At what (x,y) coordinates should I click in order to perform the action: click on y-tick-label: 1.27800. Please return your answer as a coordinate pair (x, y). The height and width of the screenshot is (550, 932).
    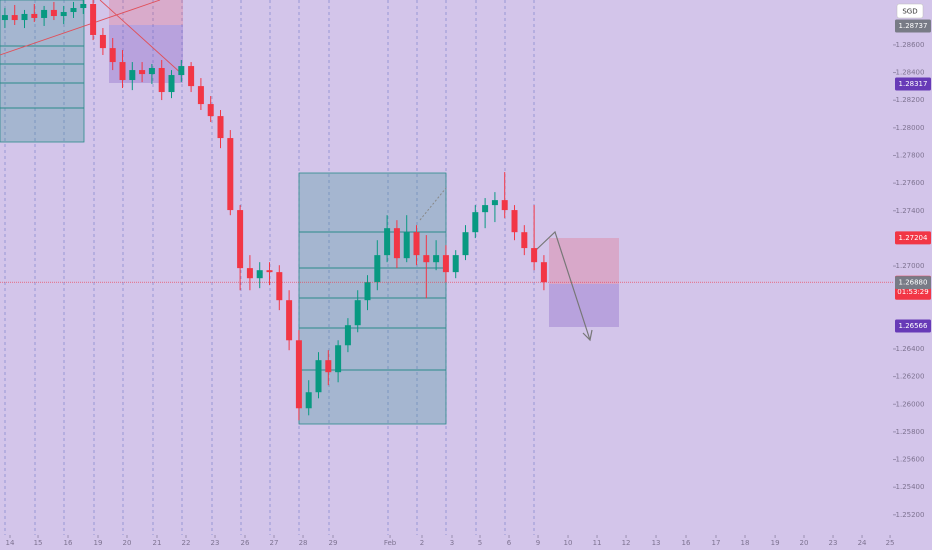
    Looking at the image, I should click on (910, 155).